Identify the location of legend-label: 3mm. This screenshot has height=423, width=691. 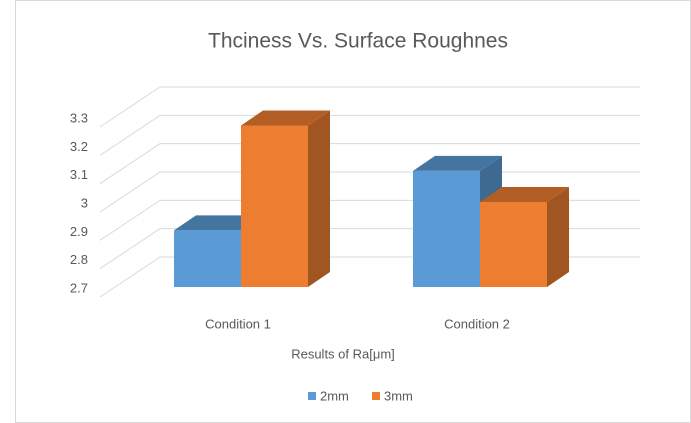
(398, 395).